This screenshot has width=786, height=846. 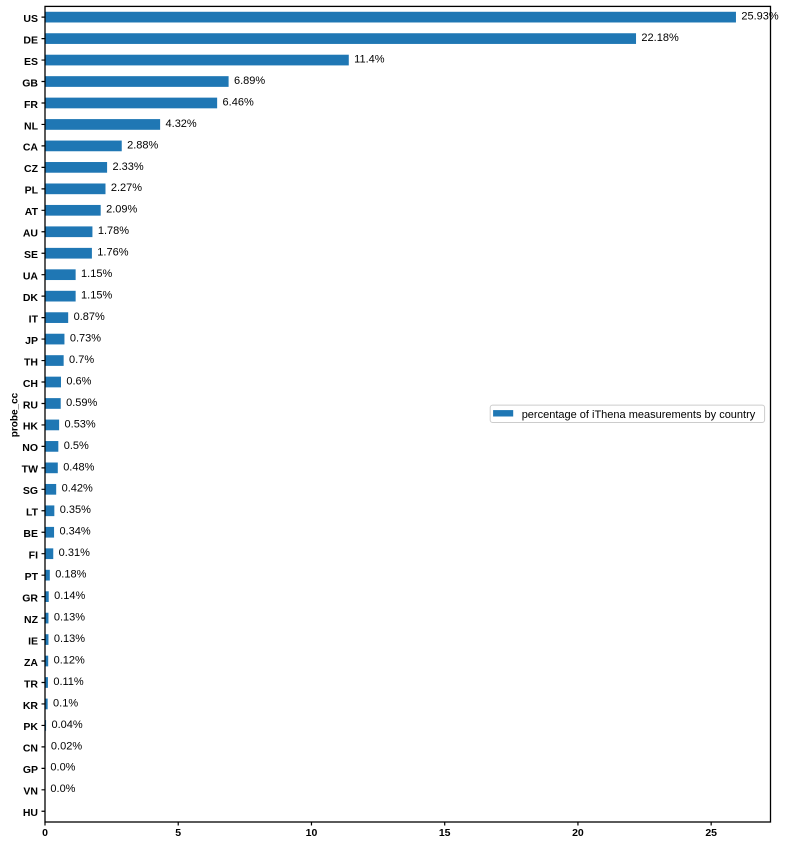 What do you see at coordinates (31, 362) in the screenshot?
I see `svg-text: TH` at bounding box center [31, 362].